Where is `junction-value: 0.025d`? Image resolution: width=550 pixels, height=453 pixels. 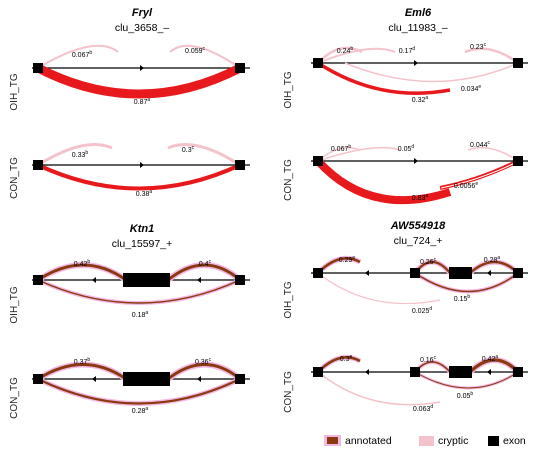 junction-value: 0.025d is located at coordinates (422, 310).